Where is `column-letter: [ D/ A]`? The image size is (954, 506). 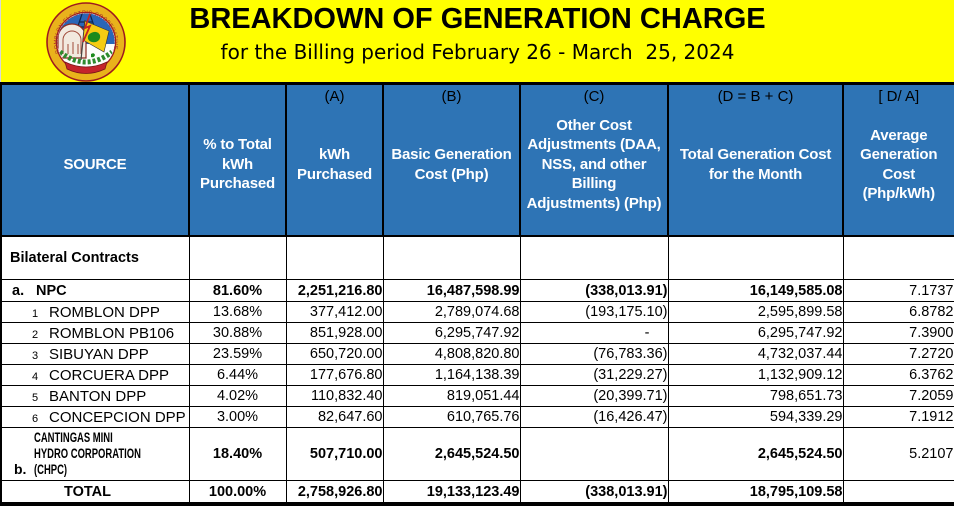 column-letter: [ D/ A] is located at coordinates (899, 96).